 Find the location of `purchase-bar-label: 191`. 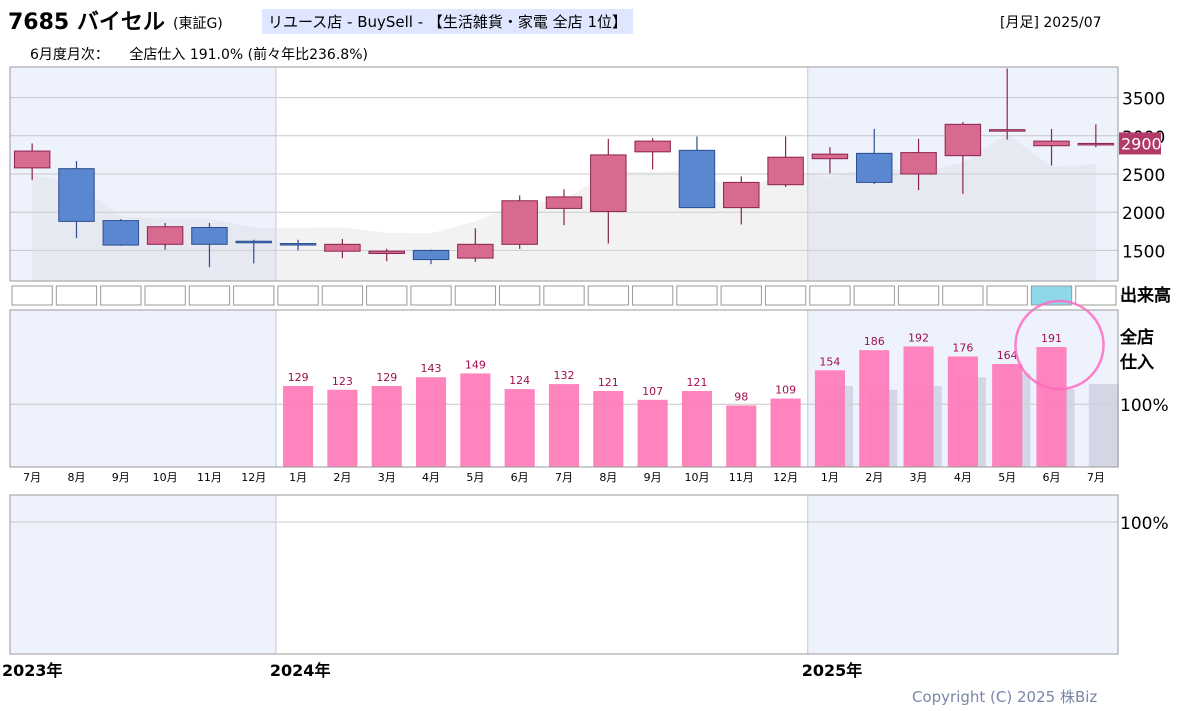

purchase-bar-label: 191 is located at coordinates (1051, 338).